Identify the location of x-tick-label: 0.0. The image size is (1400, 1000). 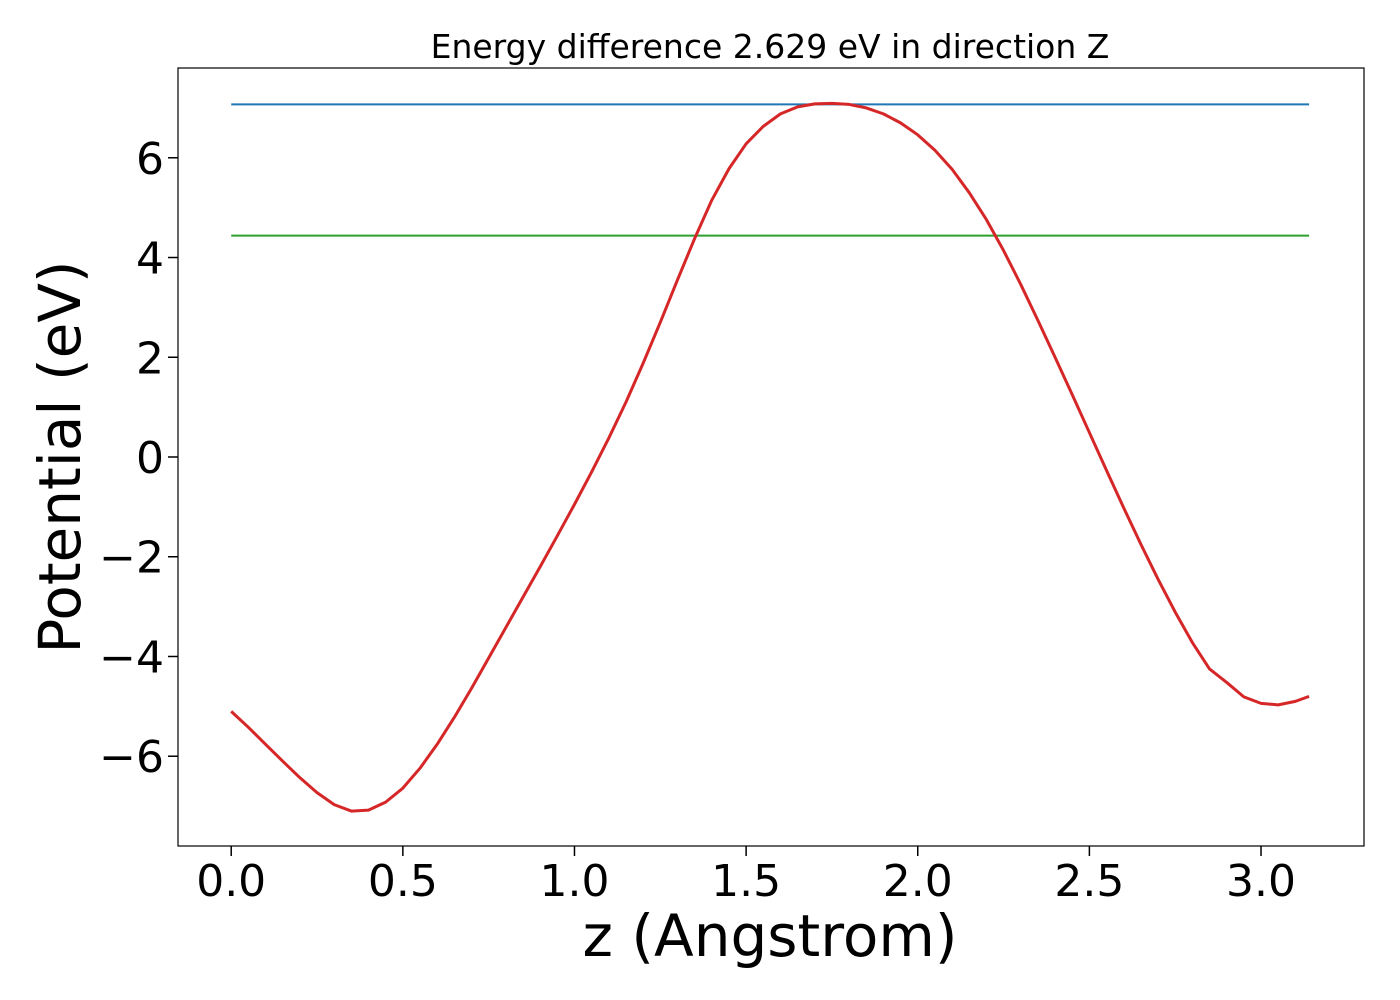
(231, 881).